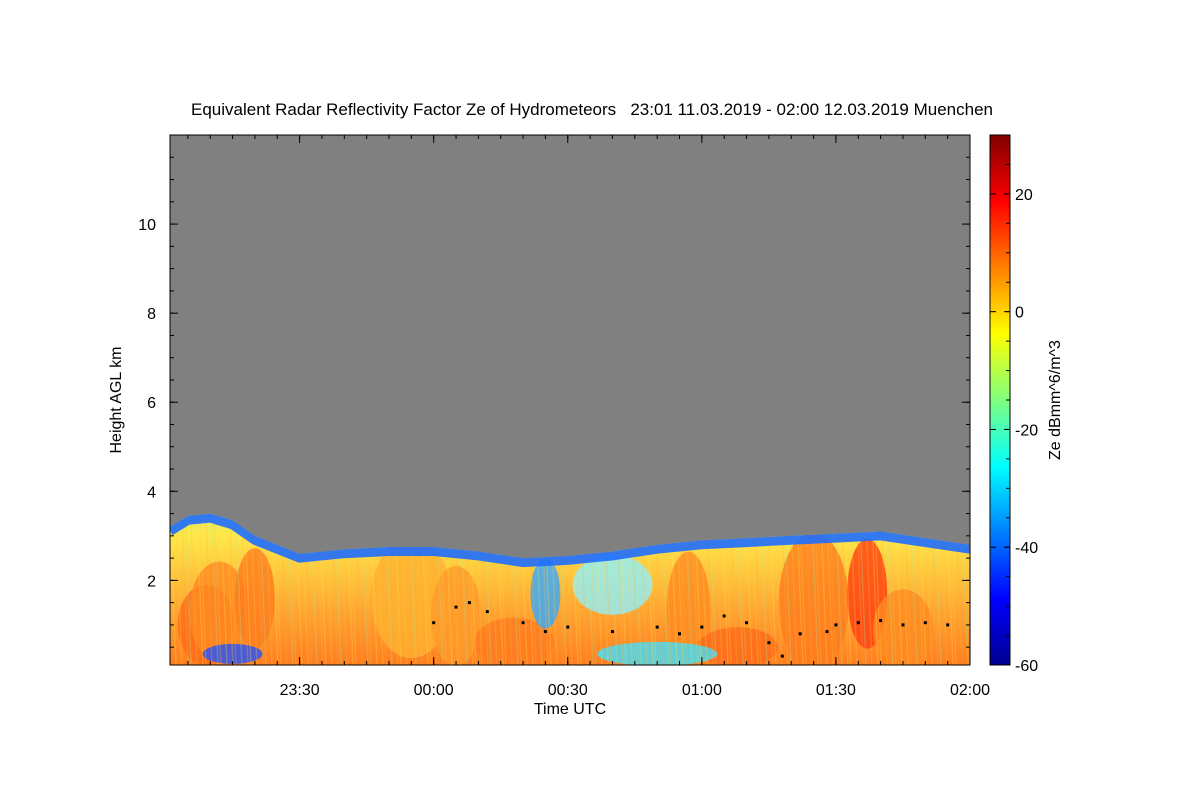  I want to click on y-tick-label: 10, so click(147, 225).